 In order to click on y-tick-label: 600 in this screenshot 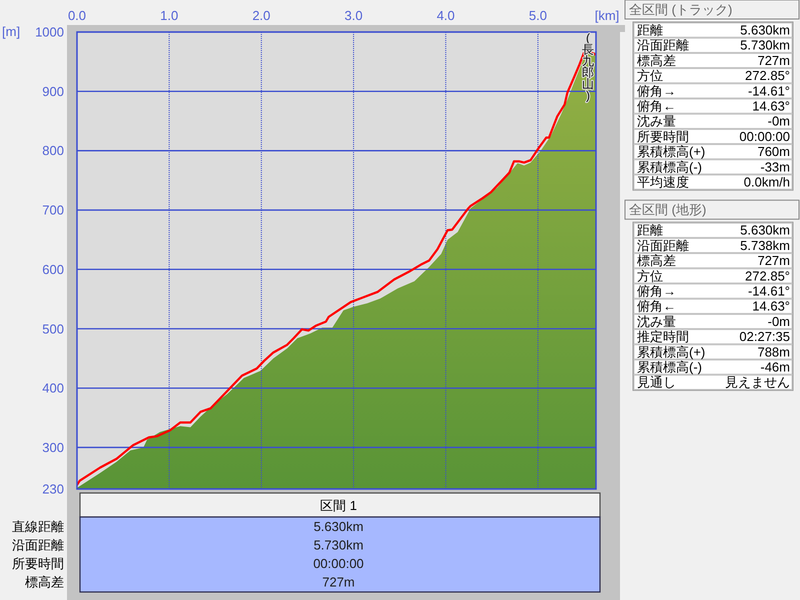, I will do `click(53, 269)`.